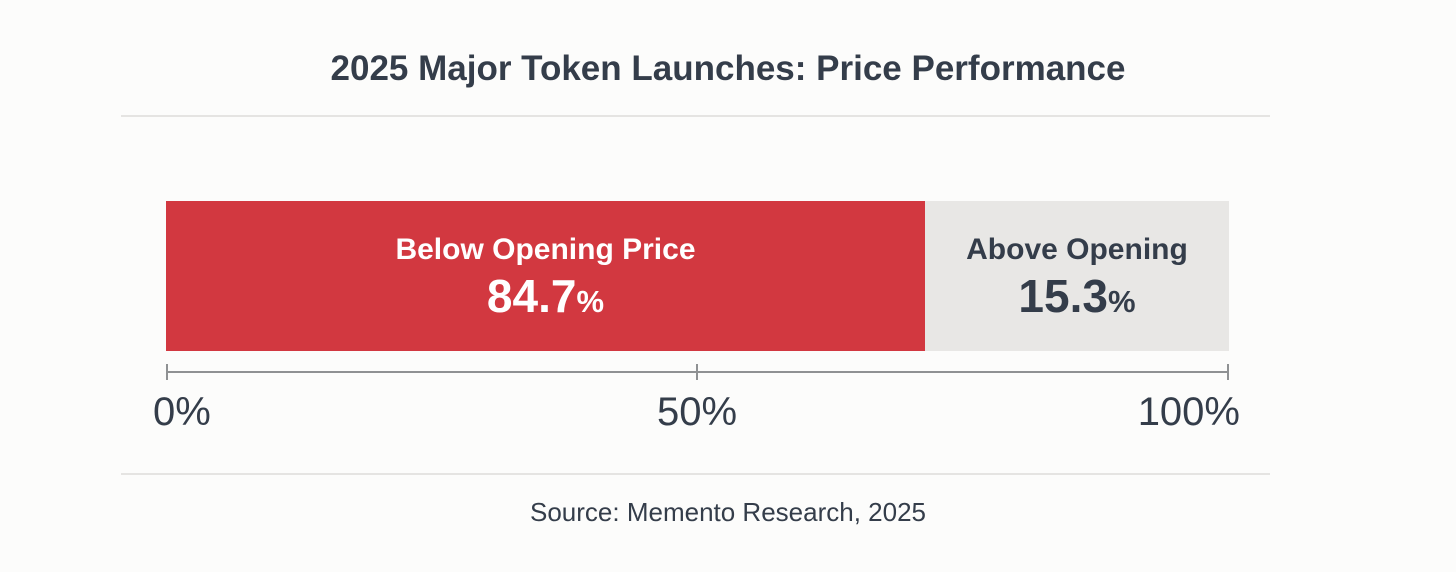 The width and height of the screenshot is (1456, 572). Describe the element at coordinates (1077, 249) in the screenshot. I see `segment-label-above-opening: Above Opening` at that location.